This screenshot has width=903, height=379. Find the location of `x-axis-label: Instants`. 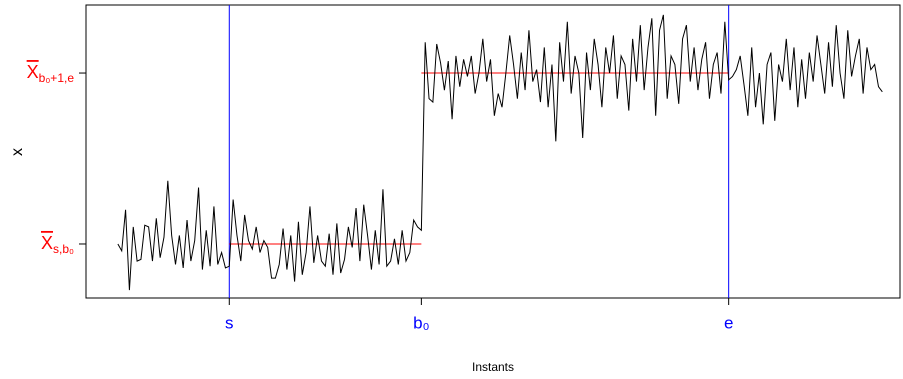

x-axis-label: Instants is located at coordinates (493, 367).